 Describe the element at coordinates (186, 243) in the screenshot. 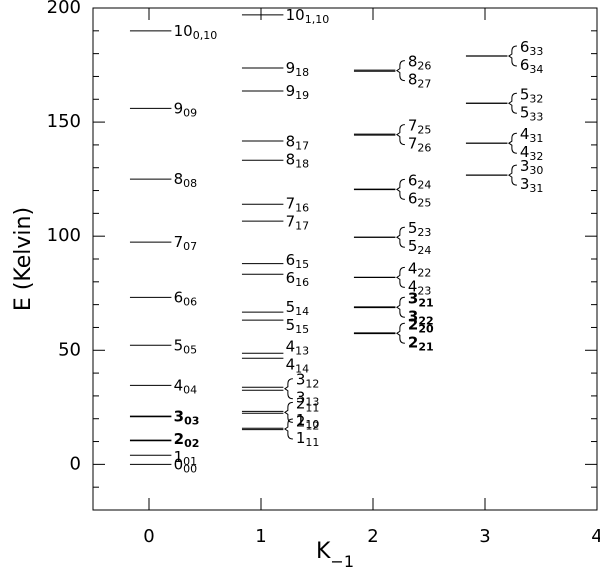

I see `level-label: 707` at that location.